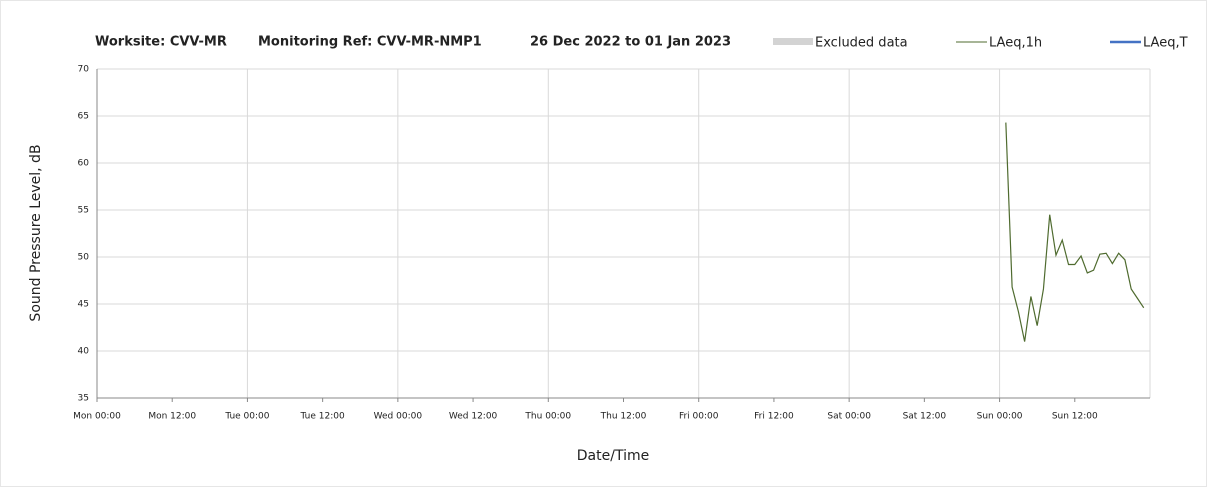 Image resolution: width=1208 pixels, height=488 pixels. I want to click on y-tick-label: 35, so click(83, 399).